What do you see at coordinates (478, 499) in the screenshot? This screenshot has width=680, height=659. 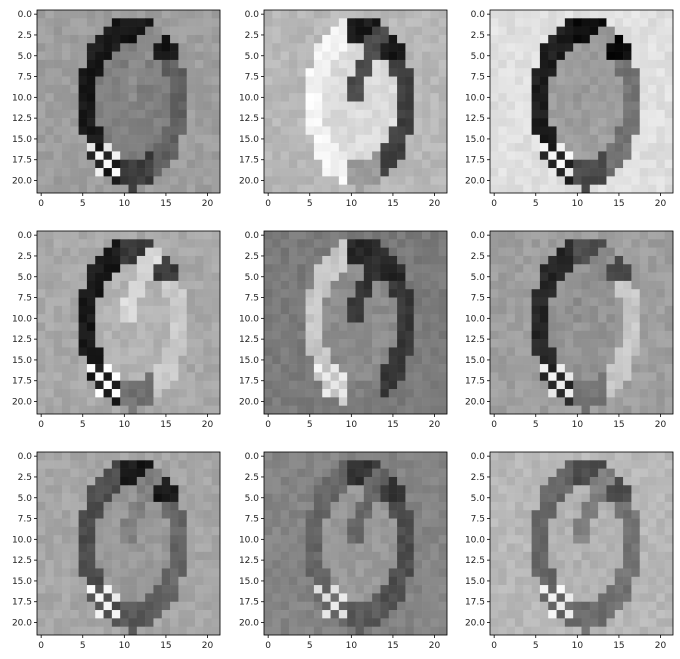 I see `y-tick-label: 5.0` at bounding box center [478, 499].